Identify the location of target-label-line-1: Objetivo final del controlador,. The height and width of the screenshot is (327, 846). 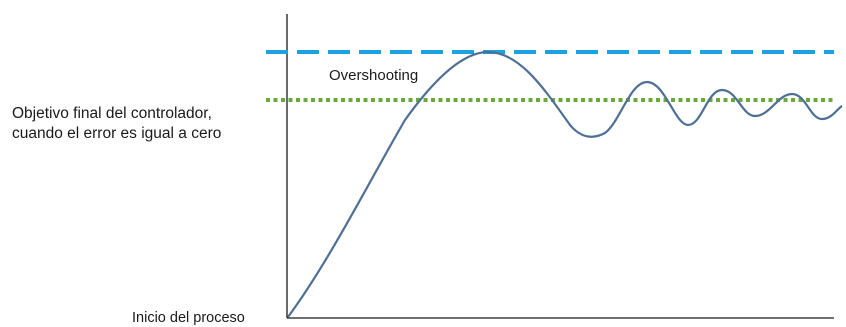
(112, 113).